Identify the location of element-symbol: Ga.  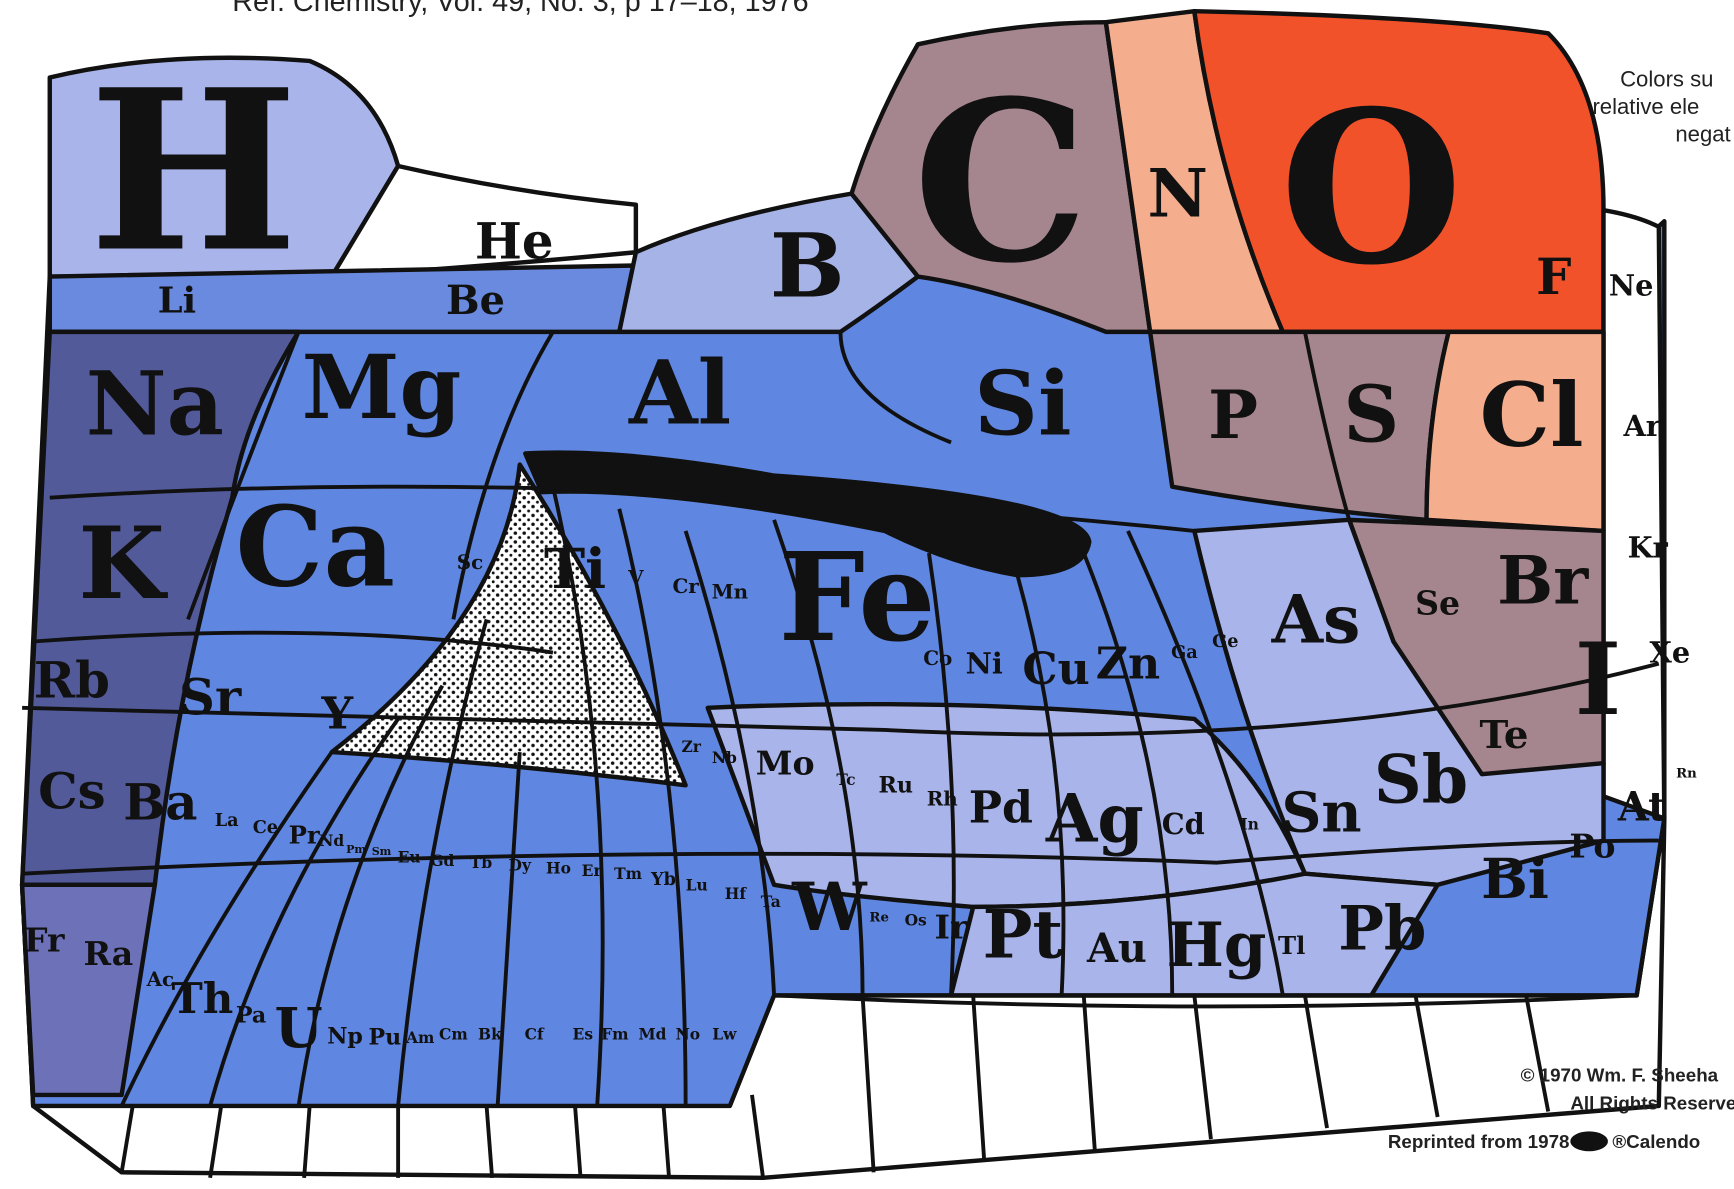
(1184, 652).